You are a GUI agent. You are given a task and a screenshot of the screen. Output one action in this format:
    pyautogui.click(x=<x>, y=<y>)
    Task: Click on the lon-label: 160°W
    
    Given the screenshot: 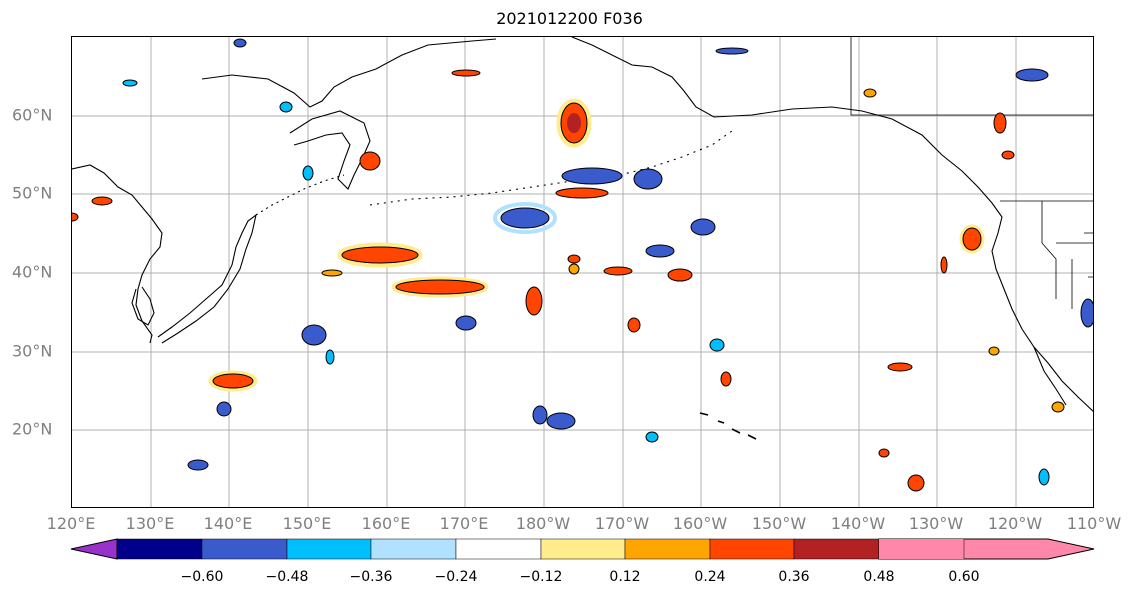 What is the action you would take?
    pyautogui.click(x=700, y=523)
    